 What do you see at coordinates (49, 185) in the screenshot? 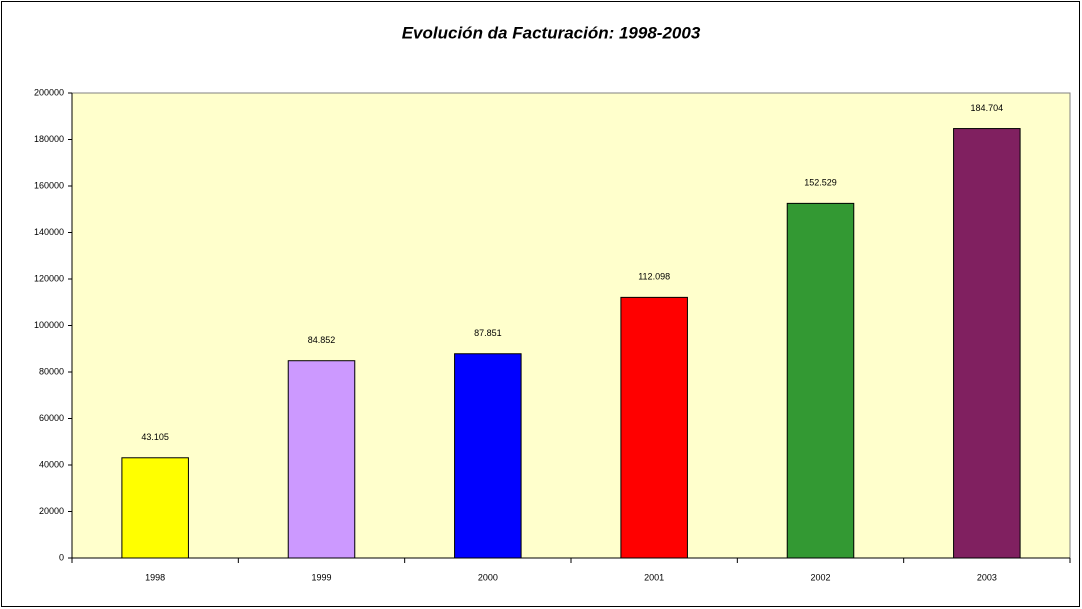
I see `y-tick-label: 160000` at bounding box center [49, 185].